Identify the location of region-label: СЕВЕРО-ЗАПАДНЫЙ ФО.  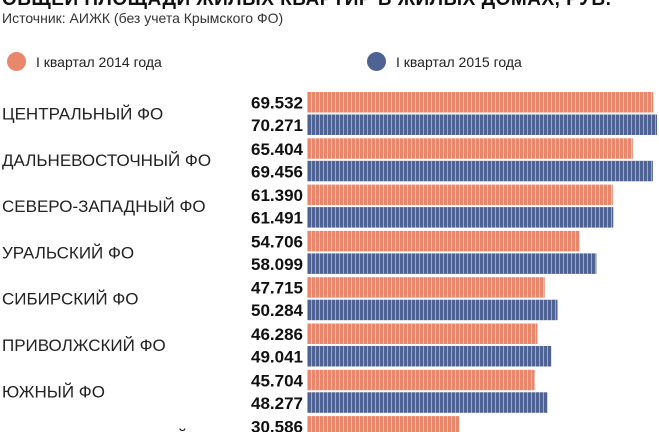
(104, 206).